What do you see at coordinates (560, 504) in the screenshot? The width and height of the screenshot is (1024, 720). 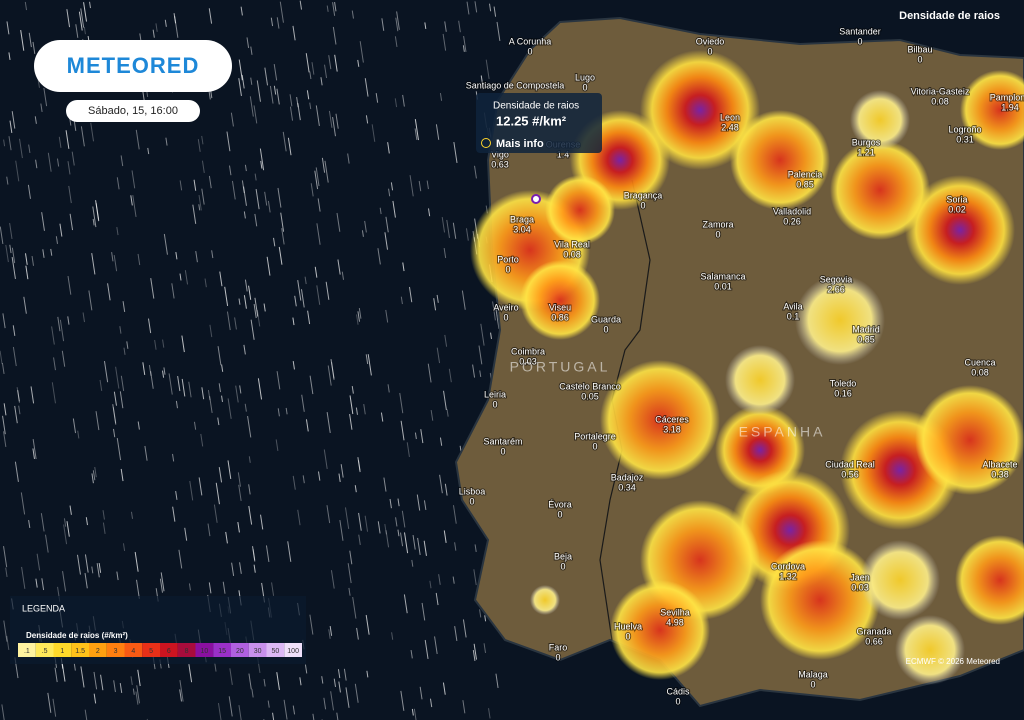 I see `city-name: Évora` at bounding box center [560, 504].